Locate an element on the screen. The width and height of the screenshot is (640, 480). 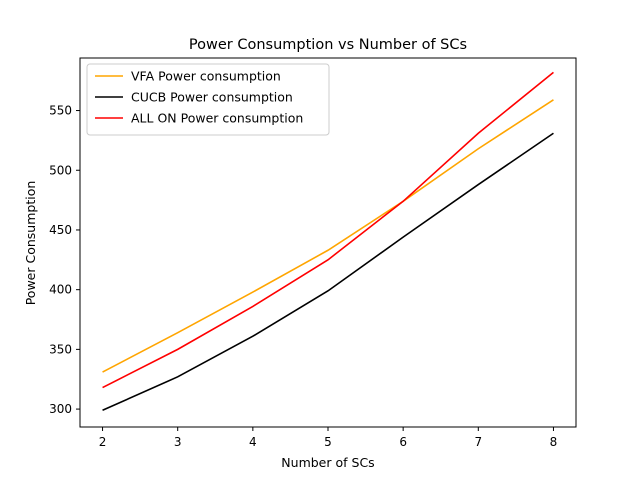
legend-label: ALL ON Power consumption is located at coordinates (217, 118).